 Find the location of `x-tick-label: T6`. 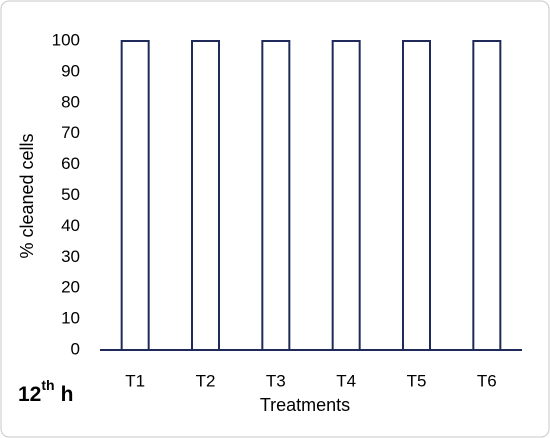

x-tick-label: T6 is located at coordinates (487, 380).